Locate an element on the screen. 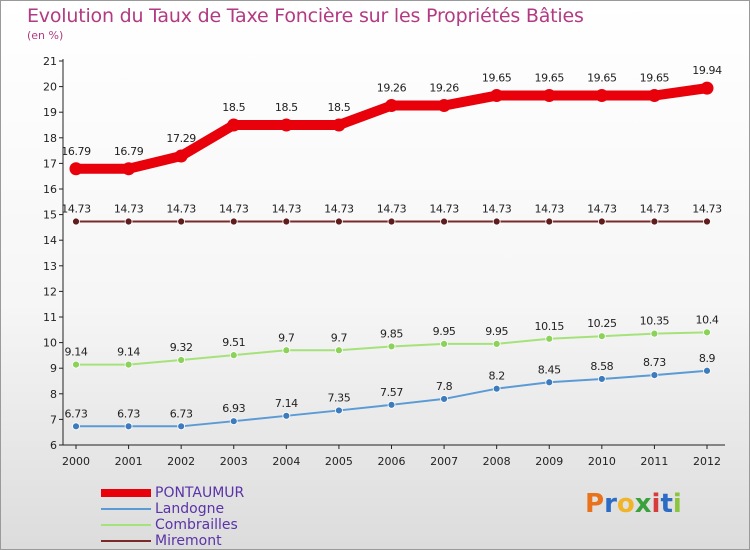 The width and height of the screenshot is (750, 550). legend-swatch-pontaumur is located at coordinates (126, 493).